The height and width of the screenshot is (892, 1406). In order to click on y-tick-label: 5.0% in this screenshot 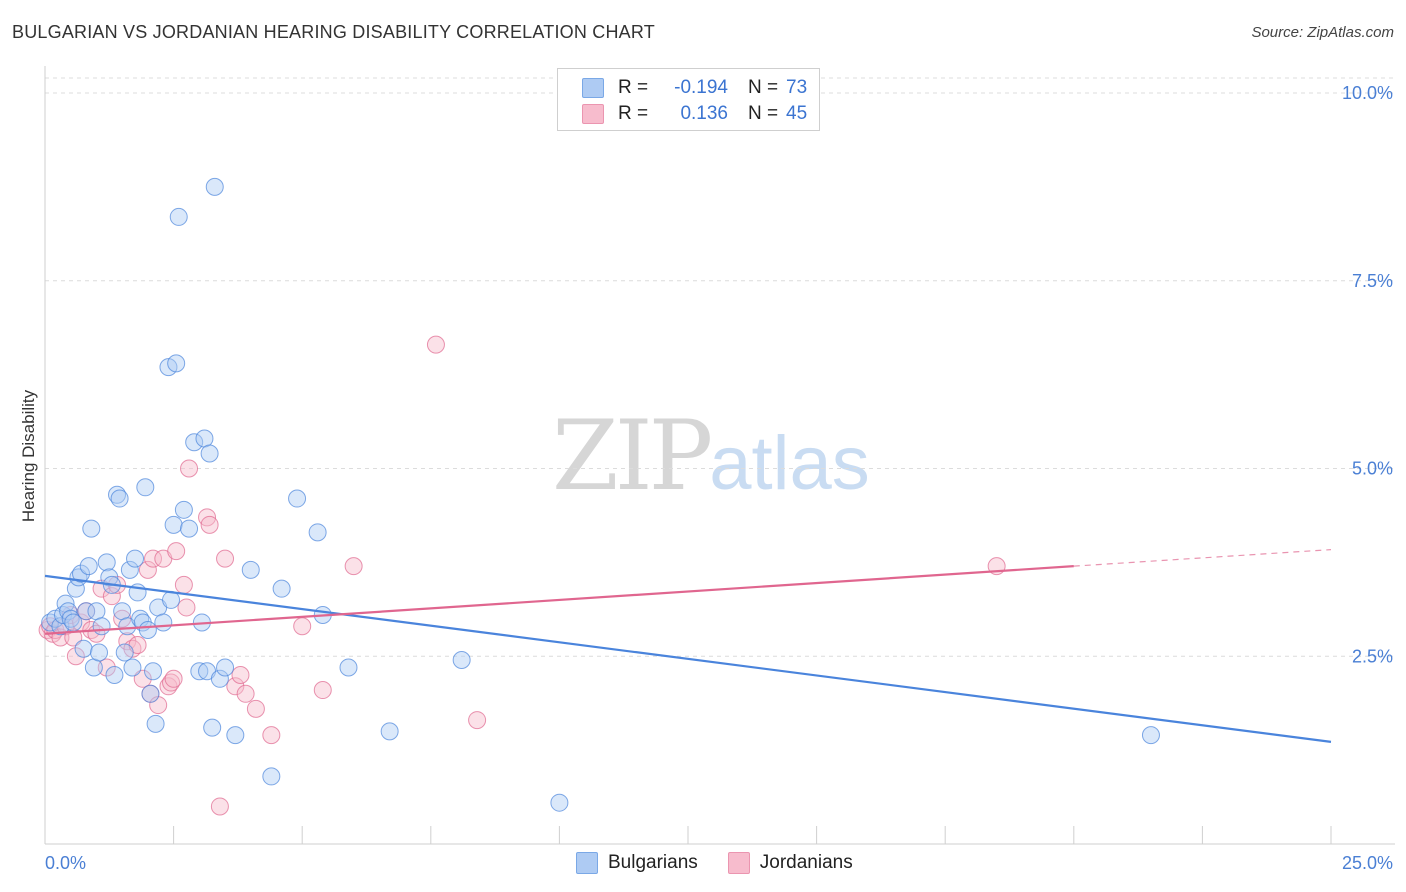, I will do `click(1372, 469)`.